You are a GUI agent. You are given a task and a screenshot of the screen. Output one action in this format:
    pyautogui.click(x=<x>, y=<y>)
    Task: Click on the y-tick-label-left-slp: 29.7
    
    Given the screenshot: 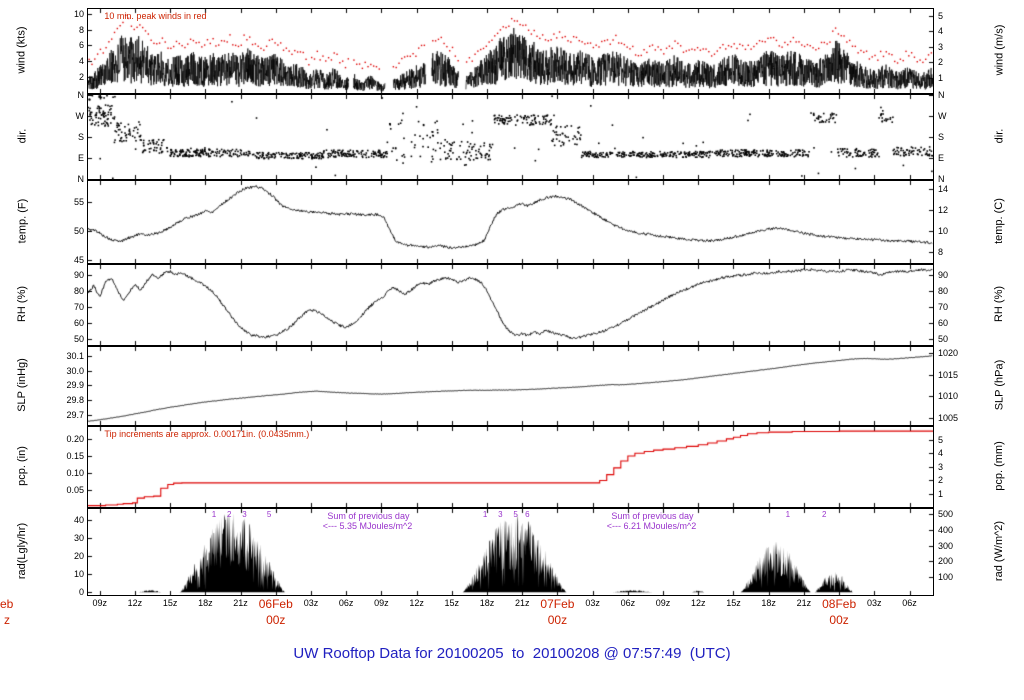 What is the action you would take?
    pyautogui.click(x=75, y=414)
    